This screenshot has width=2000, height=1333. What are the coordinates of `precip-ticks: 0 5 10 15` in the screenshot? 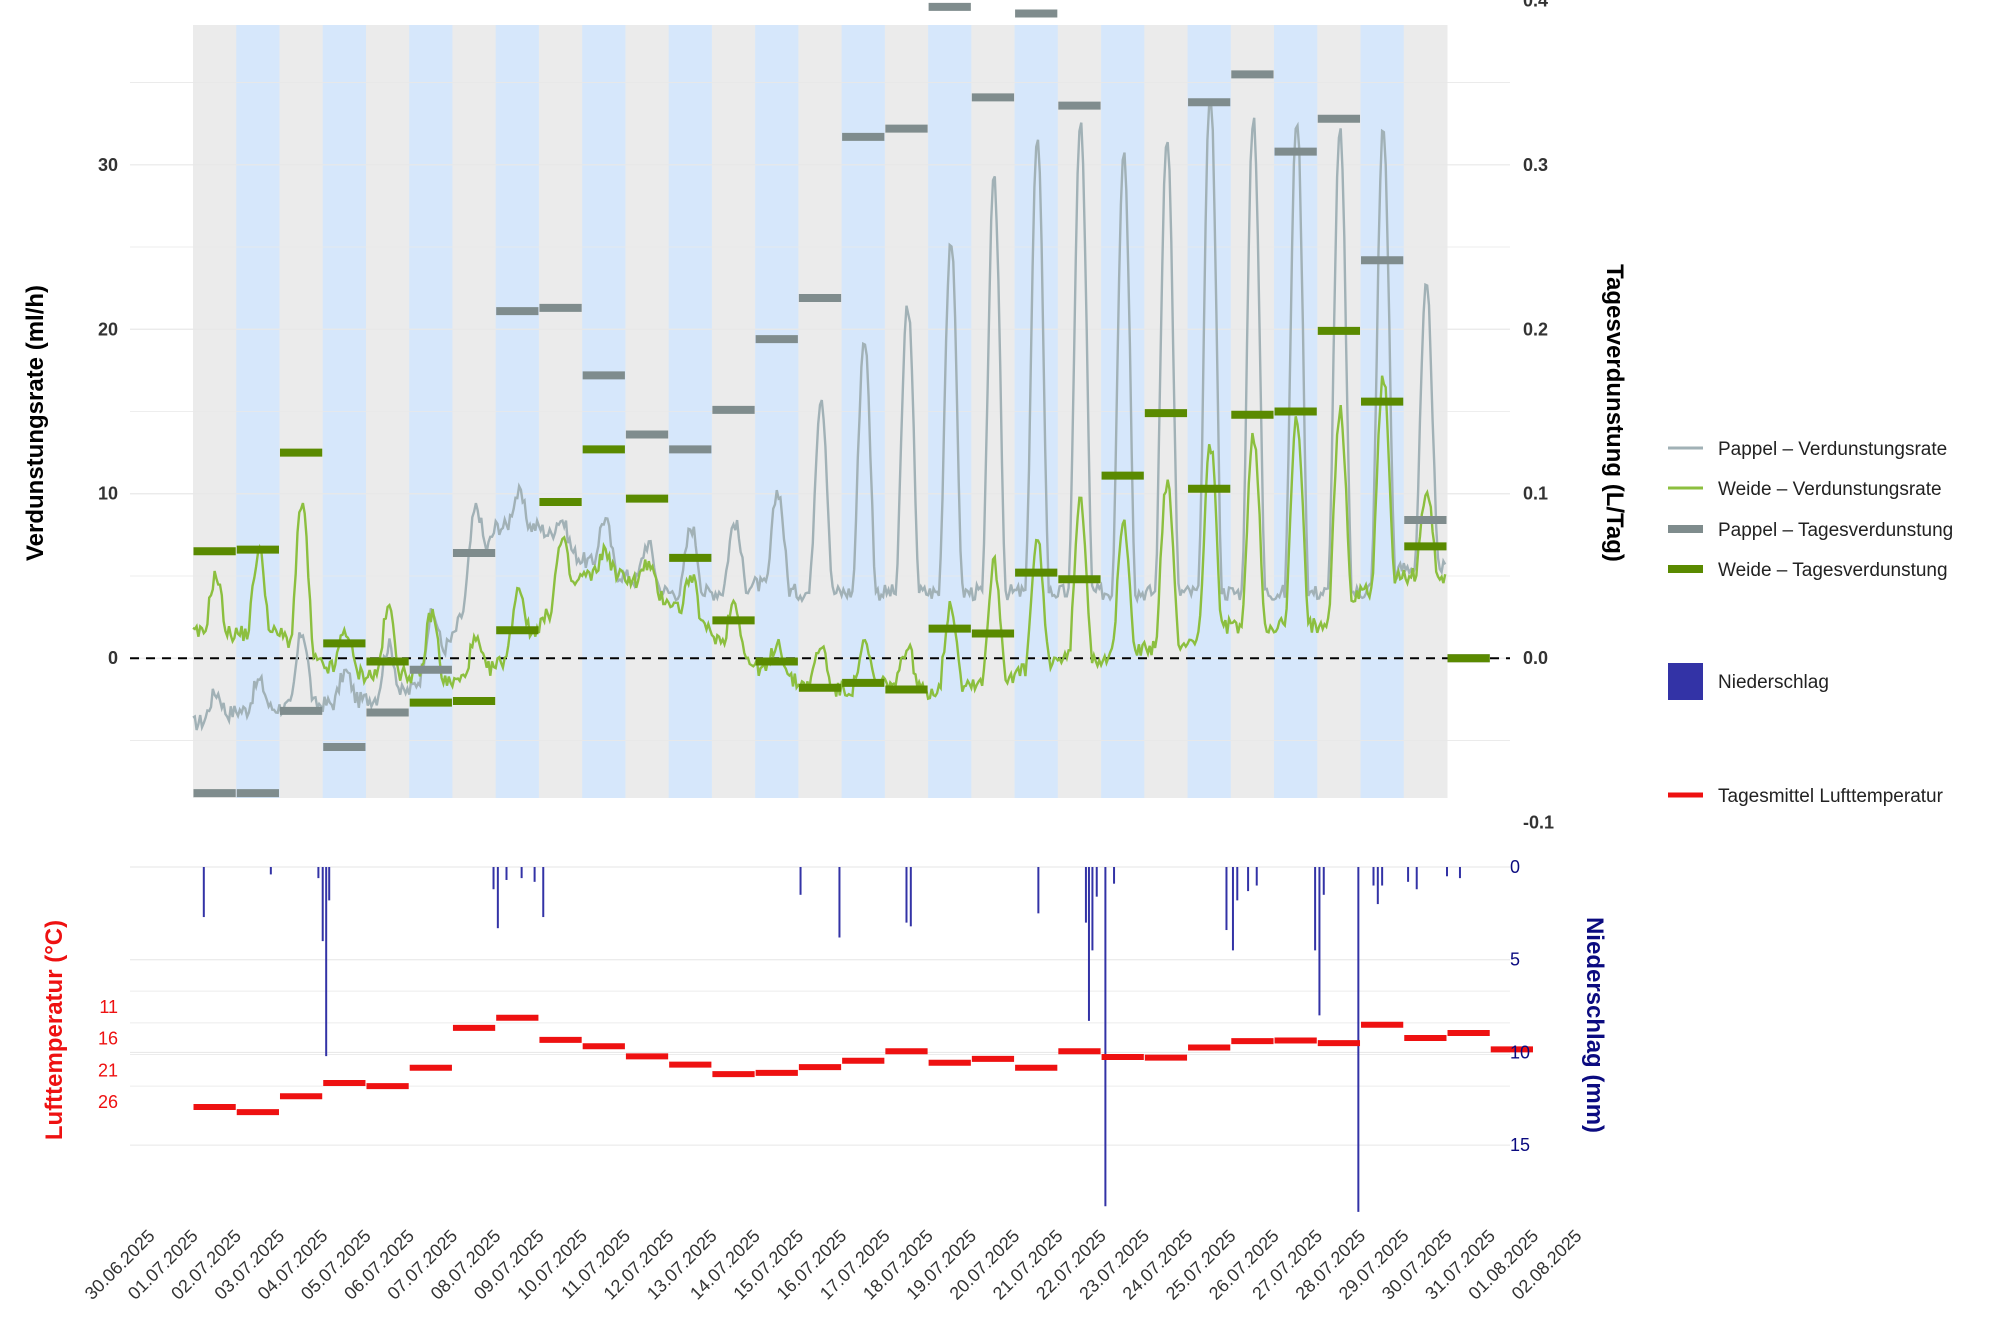 It's located at (1520, 1006).